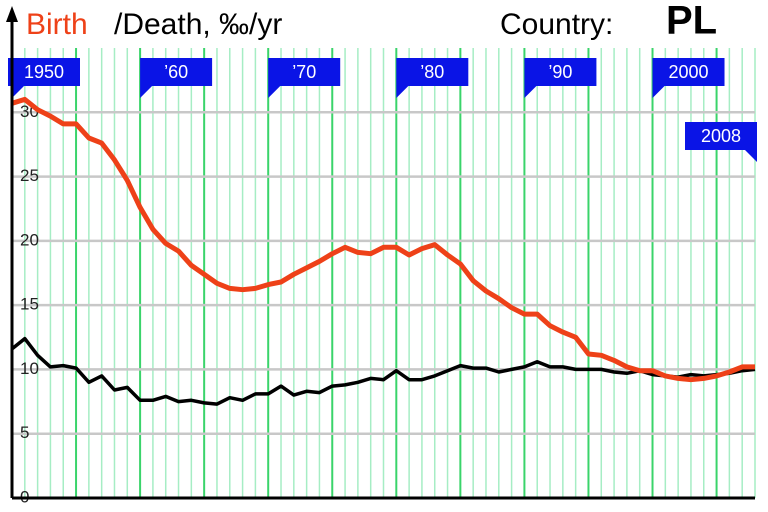 This screenshot has width=768, height=512. I want to click on x-tick-label: 2008, so click(721, 136).